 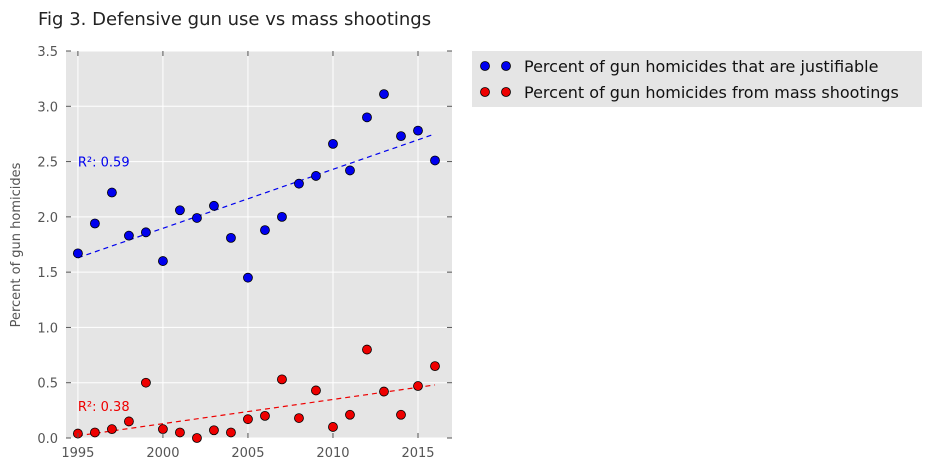 What do you see at coordinates (47, 52) in the screenshot?
I see `y-tick-label: 3.5` at bounding box center [47, 52].